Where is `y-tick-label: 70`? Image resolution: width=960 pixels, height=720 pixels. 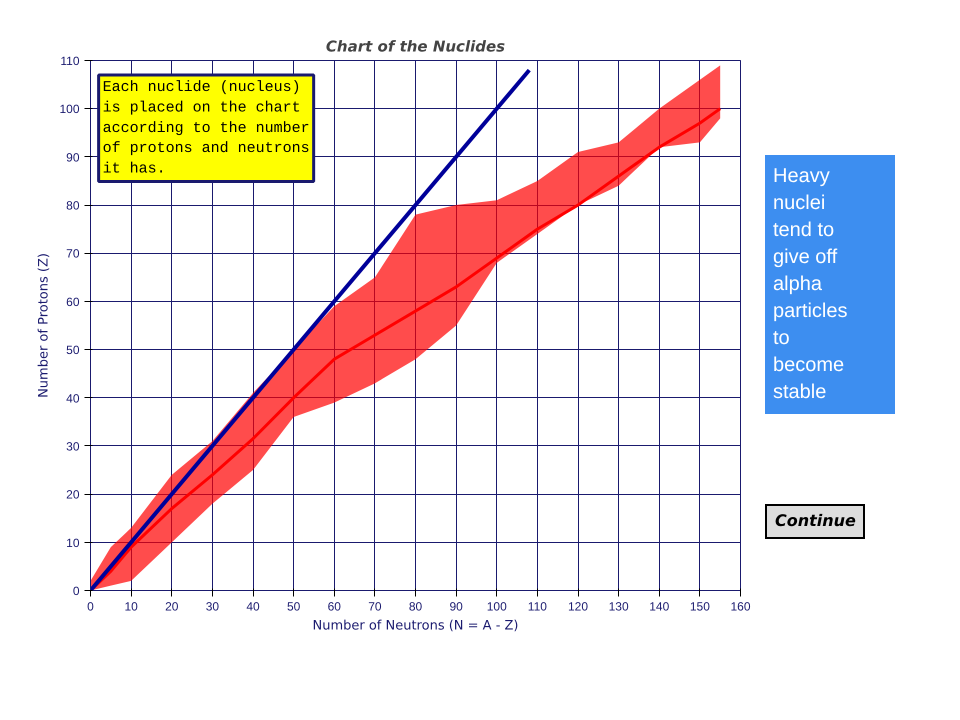
y-tick-label: 70 is located at coordinates (73, 253).